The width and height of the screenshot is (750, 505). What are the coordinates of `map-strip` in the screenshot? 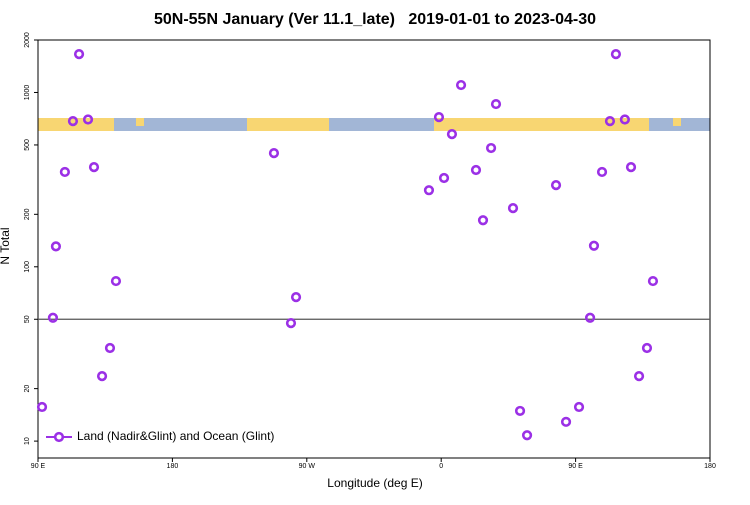 It's located at (374, 124).